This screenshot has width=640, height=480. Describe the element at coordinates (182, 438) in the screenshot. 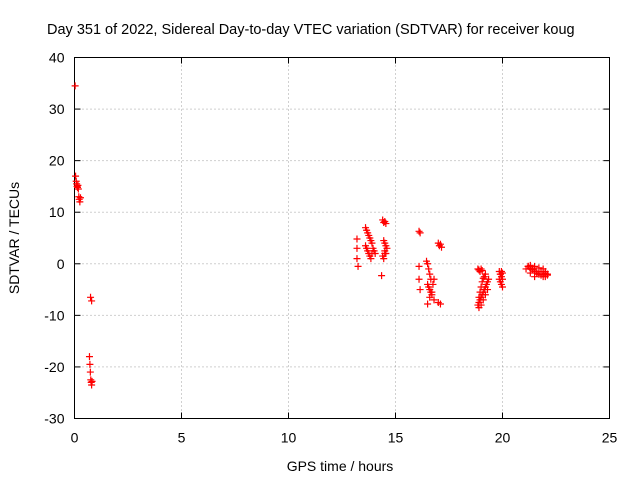

I see `x-tick-label: 5` at that location.